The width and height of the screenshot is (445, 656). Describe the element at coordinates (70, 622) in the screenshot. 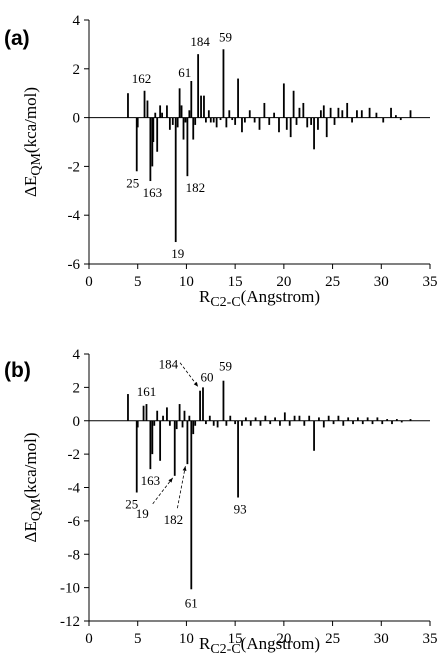

I see `y-tick-label: -12` at that location.